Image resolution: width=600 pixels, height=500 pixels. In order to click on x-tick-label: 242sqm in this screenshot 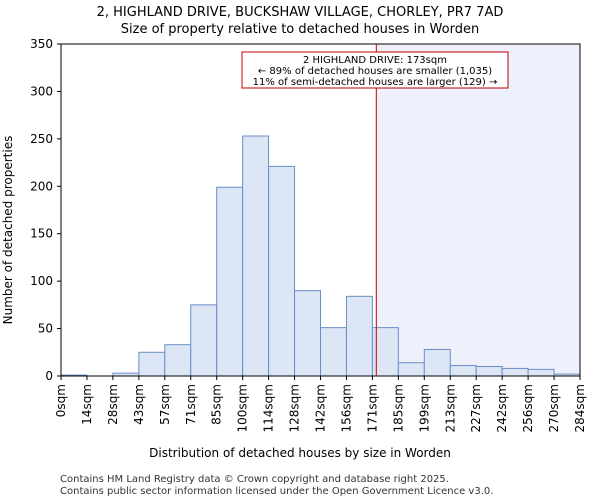, I will do `click(502, 408)`.